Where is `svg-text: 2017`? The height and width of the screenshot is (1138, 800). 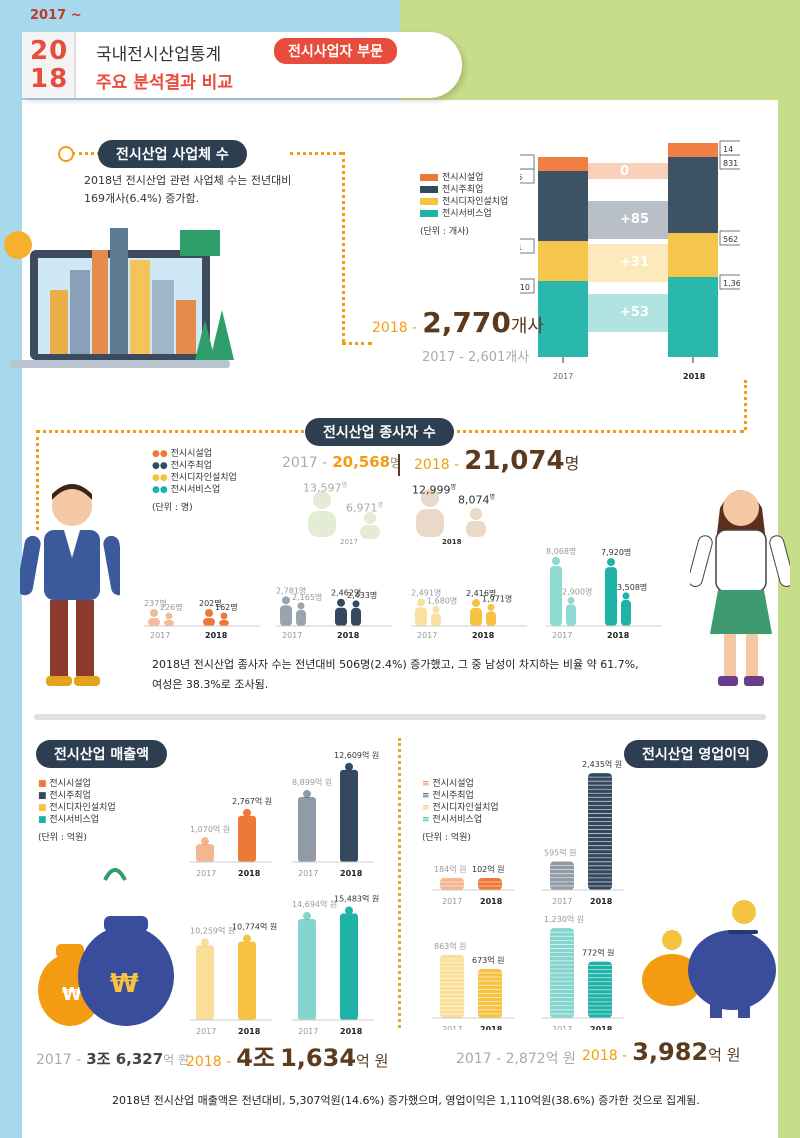 svg-text: 2017 is located at coordinates (349, 542).